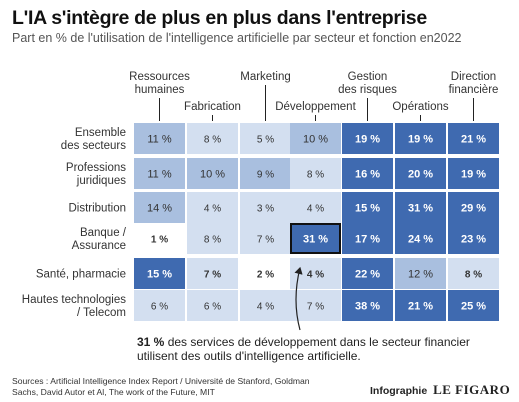  I want to click on heatmap-cell-sante-pharmacie-fabrication, so click(212, 273).